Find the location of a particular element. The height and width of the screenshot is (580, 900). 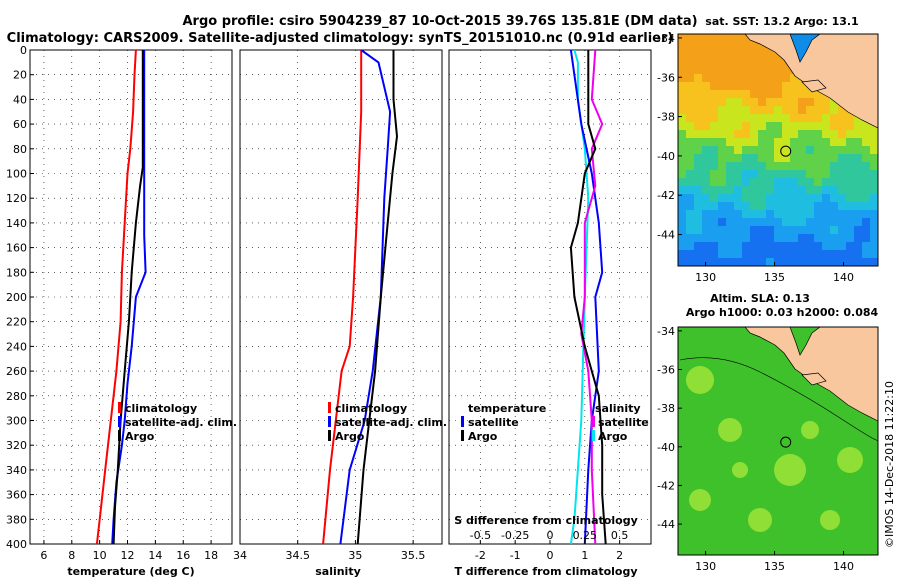

map-ytick-label: -42 is located at coordinates (666, 485).